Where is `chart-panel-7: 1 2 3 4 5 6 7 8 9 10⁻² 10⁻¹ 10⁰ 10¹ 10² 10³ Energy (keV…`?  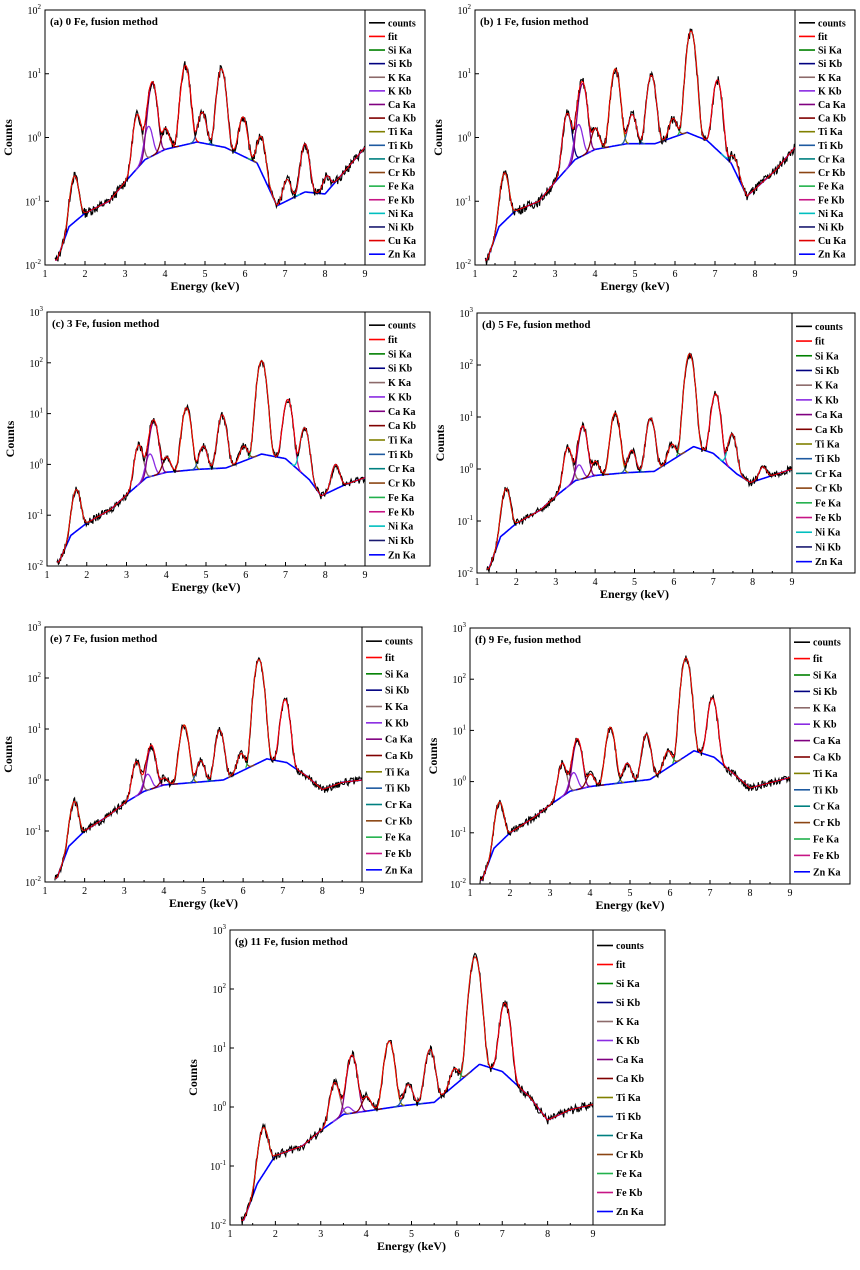
chart-panel-7: 1 2 3 4 5 6 7 8 9 10⁻² 10⁻¹ 10⁰ 10¹ 10² 10³ Energy (keV… is located at coordinates (426, 1088).